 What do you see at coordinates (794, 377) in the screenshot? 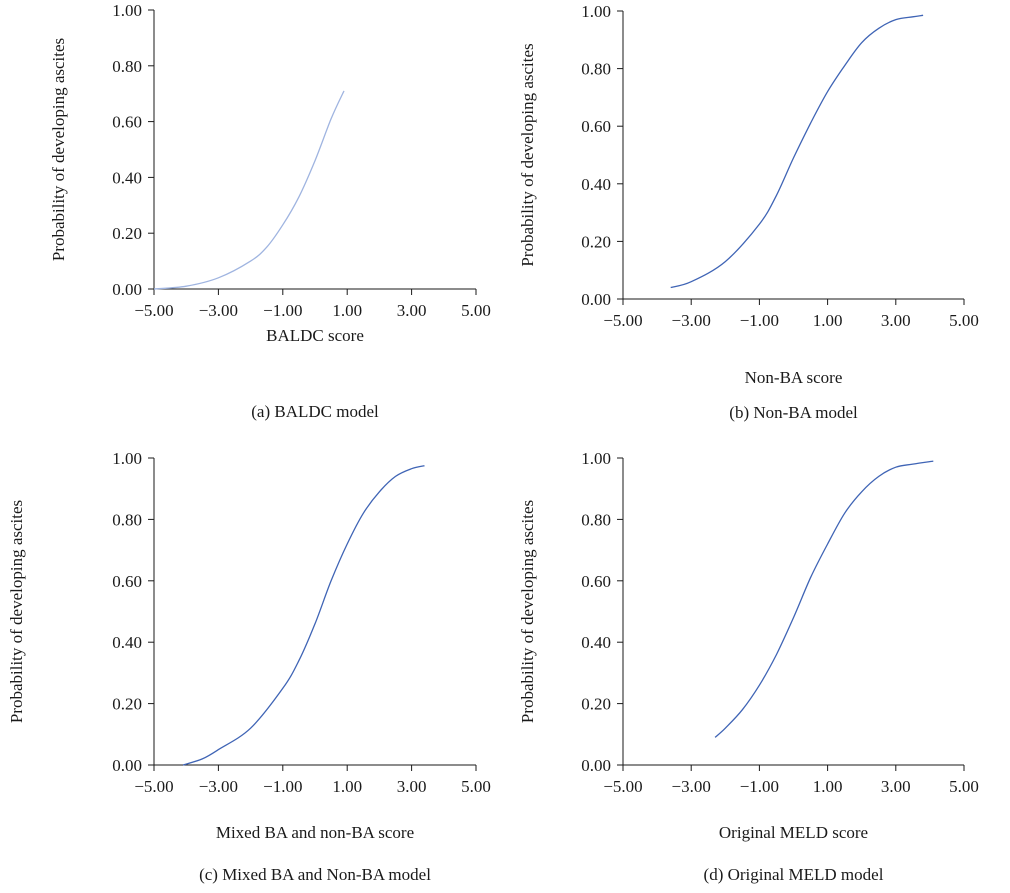
I see `x-axis-title: Non-BA score` at bounding box center [794, 377].